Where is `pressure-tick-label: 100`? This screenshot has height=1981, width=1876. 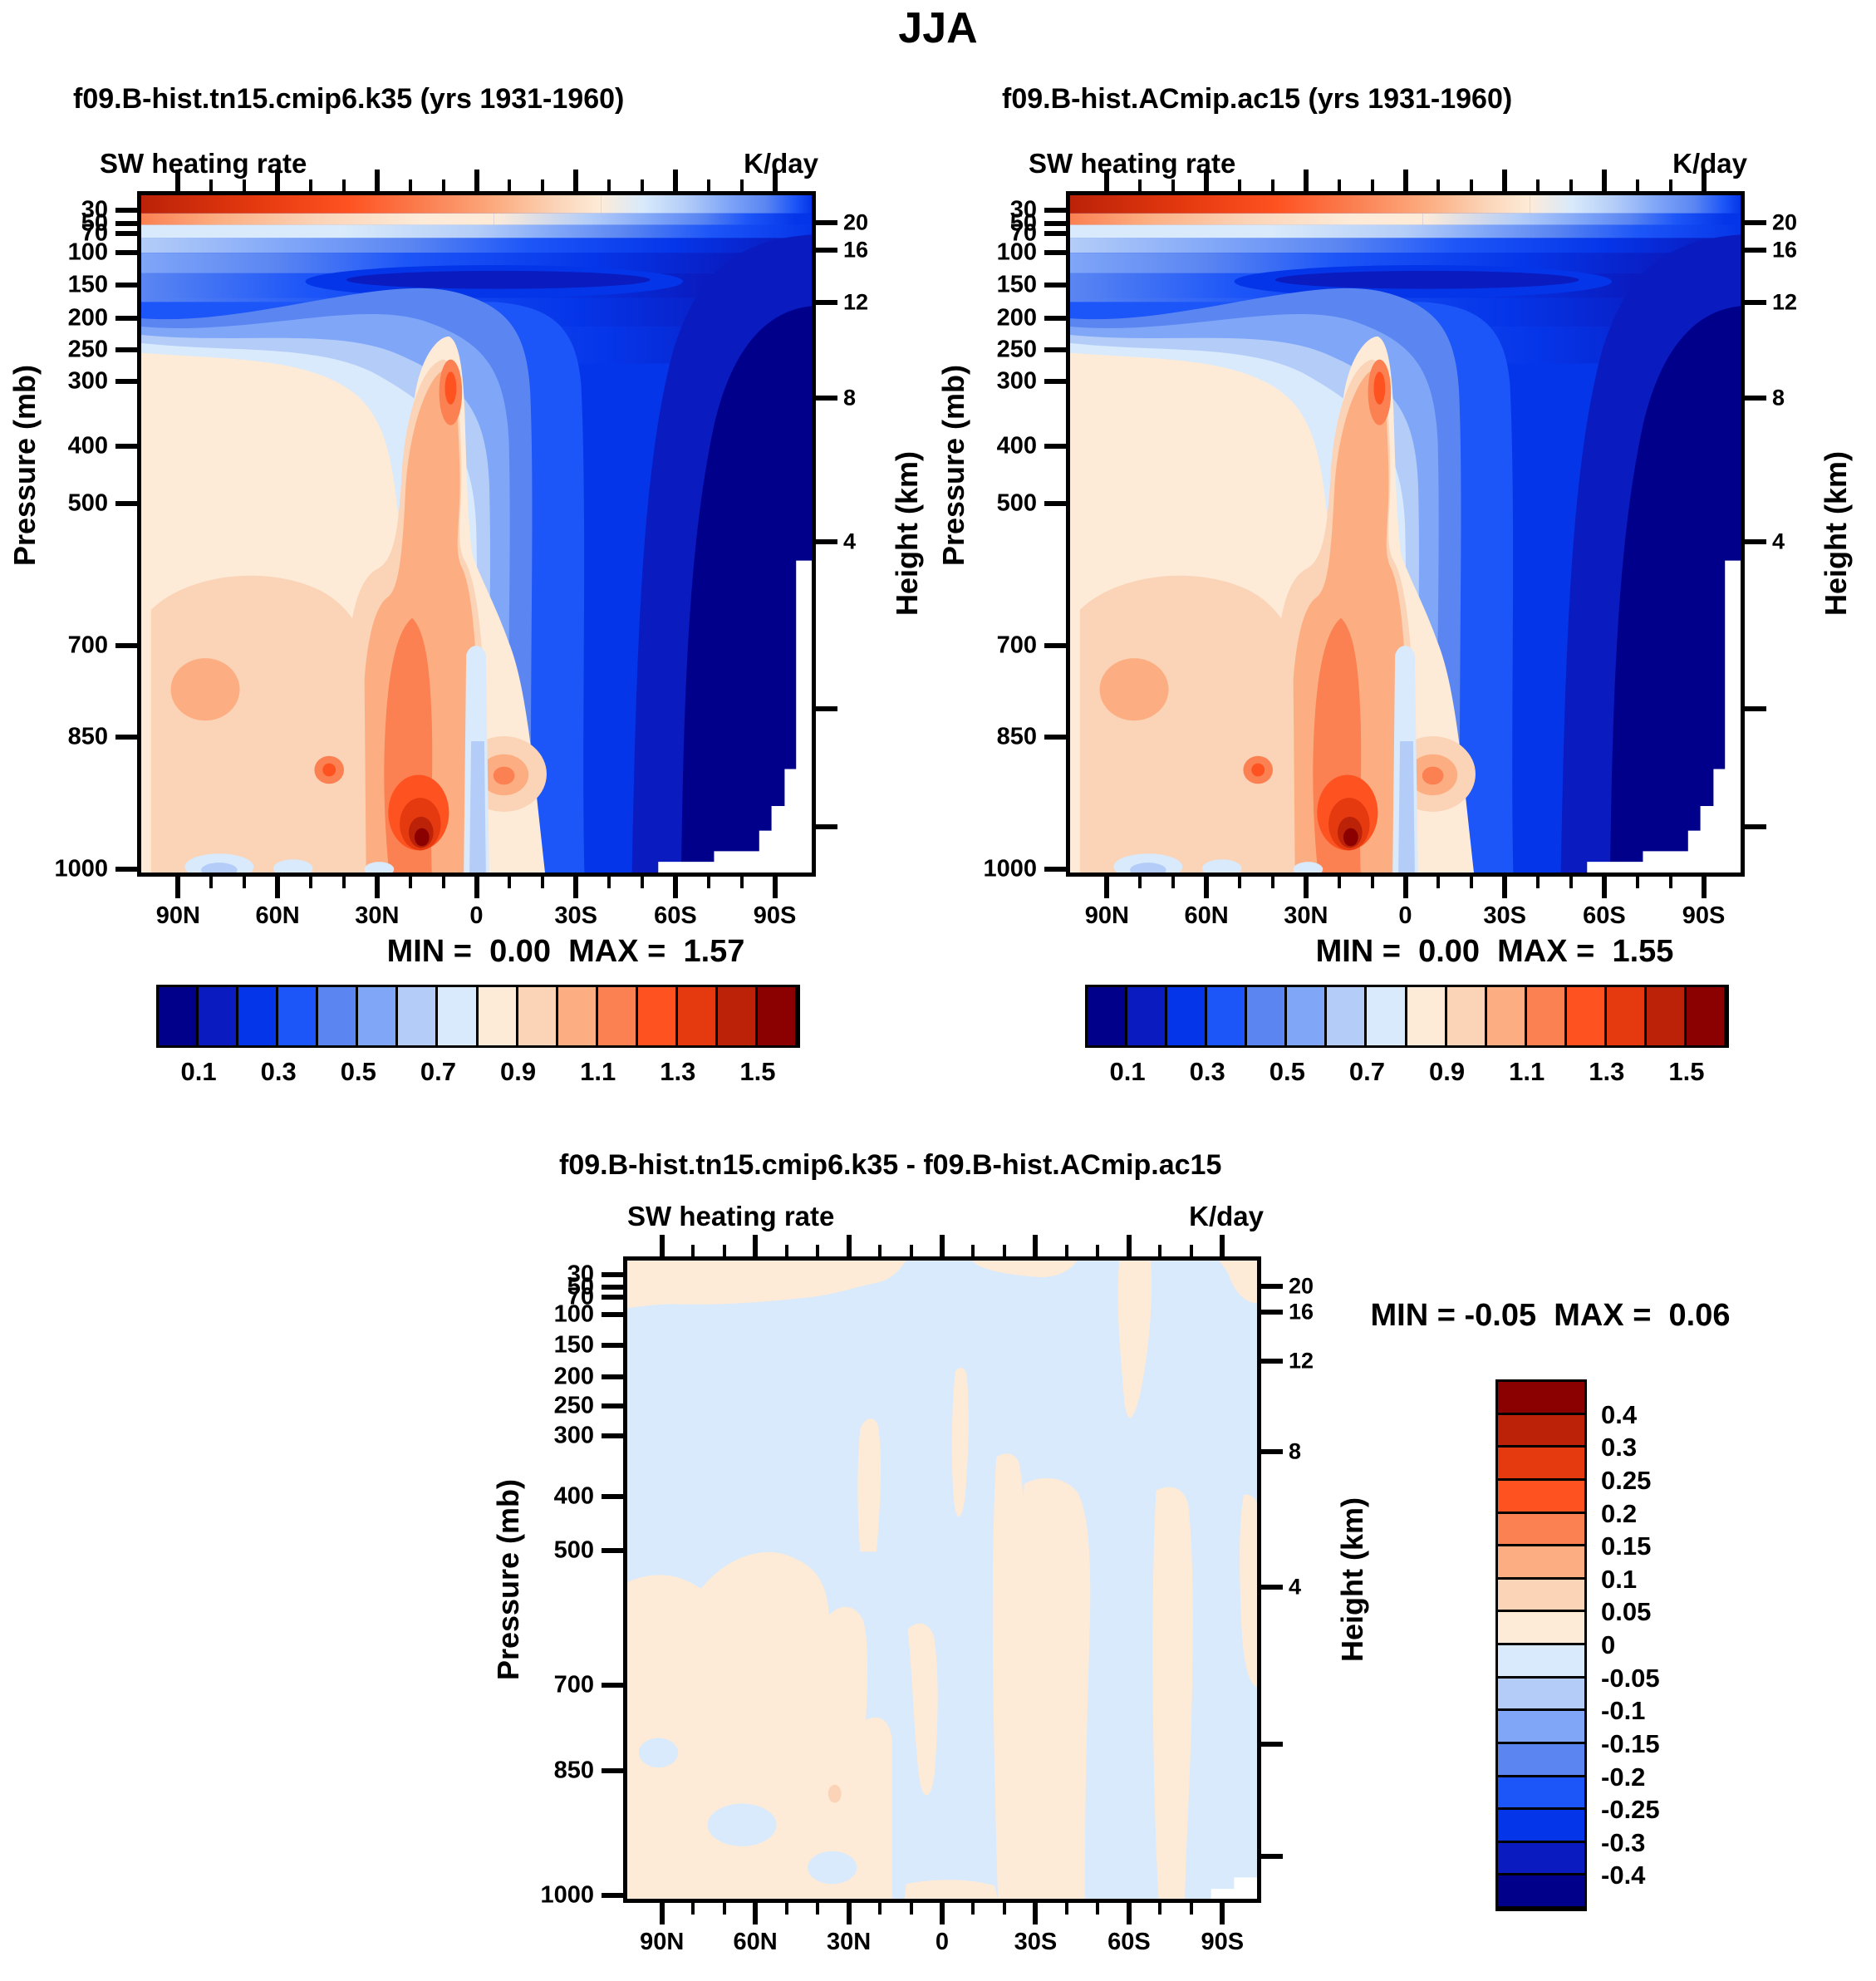
pressure-tick-label: 100 is located at coordinates (88, 252).